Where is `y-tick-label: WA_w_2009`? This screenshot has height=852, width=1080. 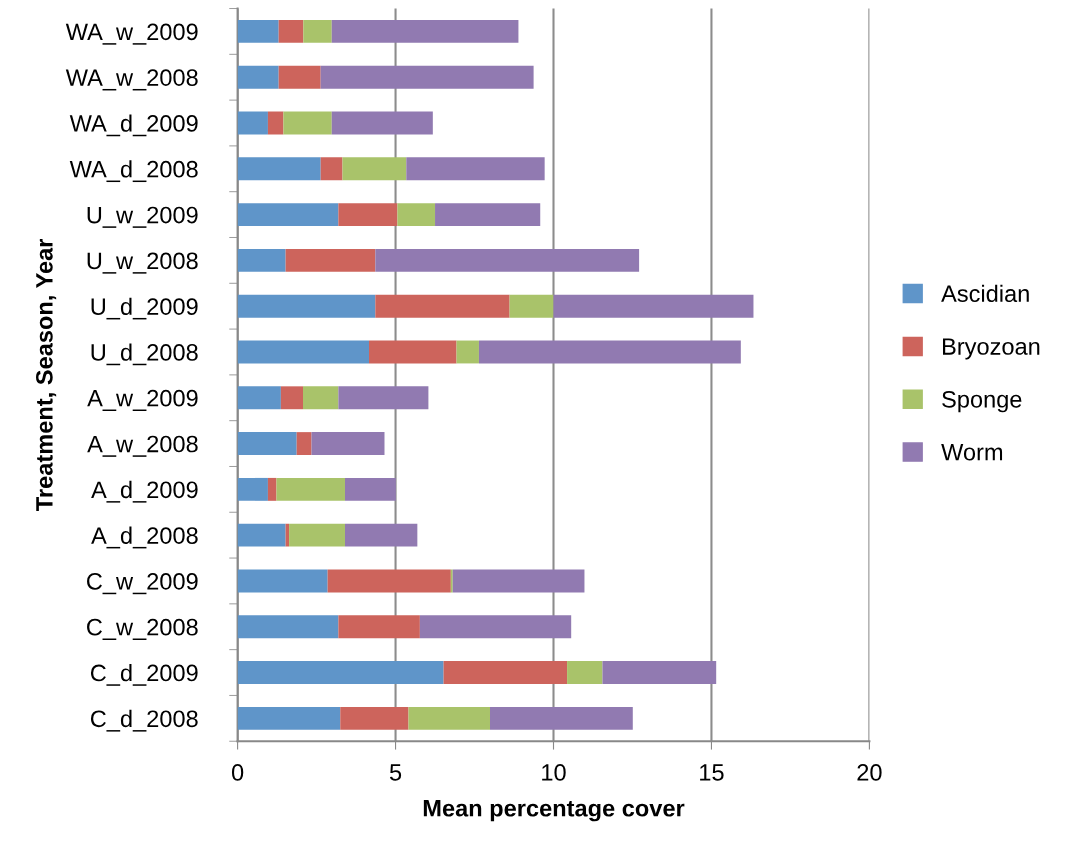 y-tick-label: WA_w_2009 is located at coordinates (131, 34).